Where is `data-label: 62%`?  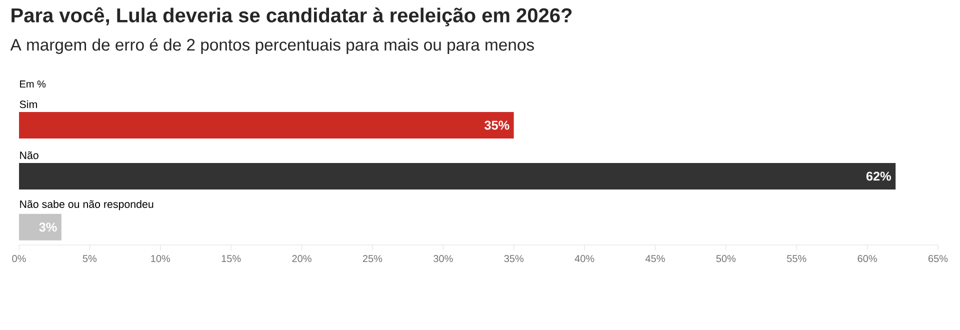
data-label: 62% is located at coordinates (878, 176).